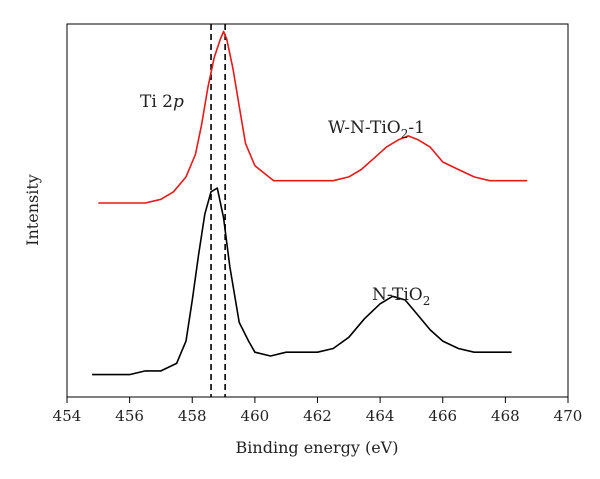 The width and height of the screenshot is (600, 479). Describe the element at coordinates (442, 416) in the screenshot. I see `x-tick-label: 466` at that location.